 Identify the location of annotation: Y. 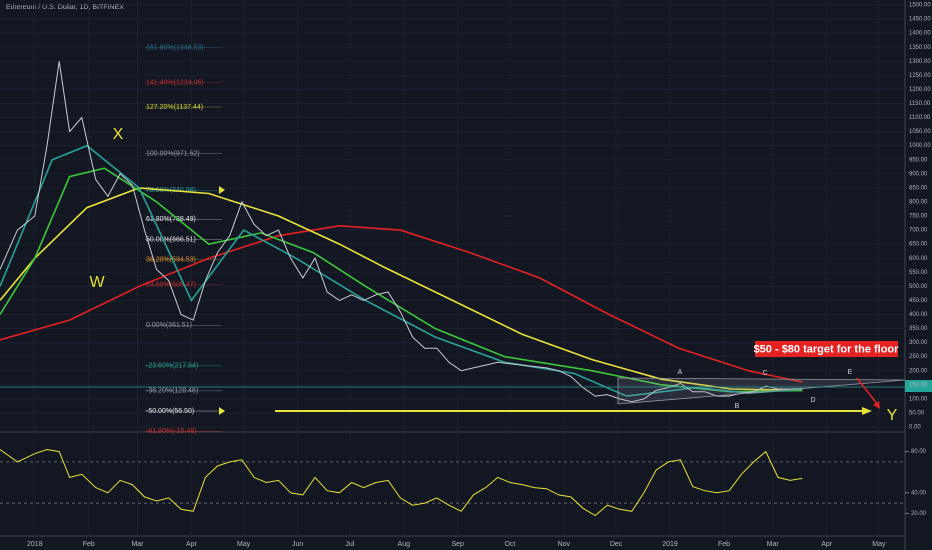
(892, 415).